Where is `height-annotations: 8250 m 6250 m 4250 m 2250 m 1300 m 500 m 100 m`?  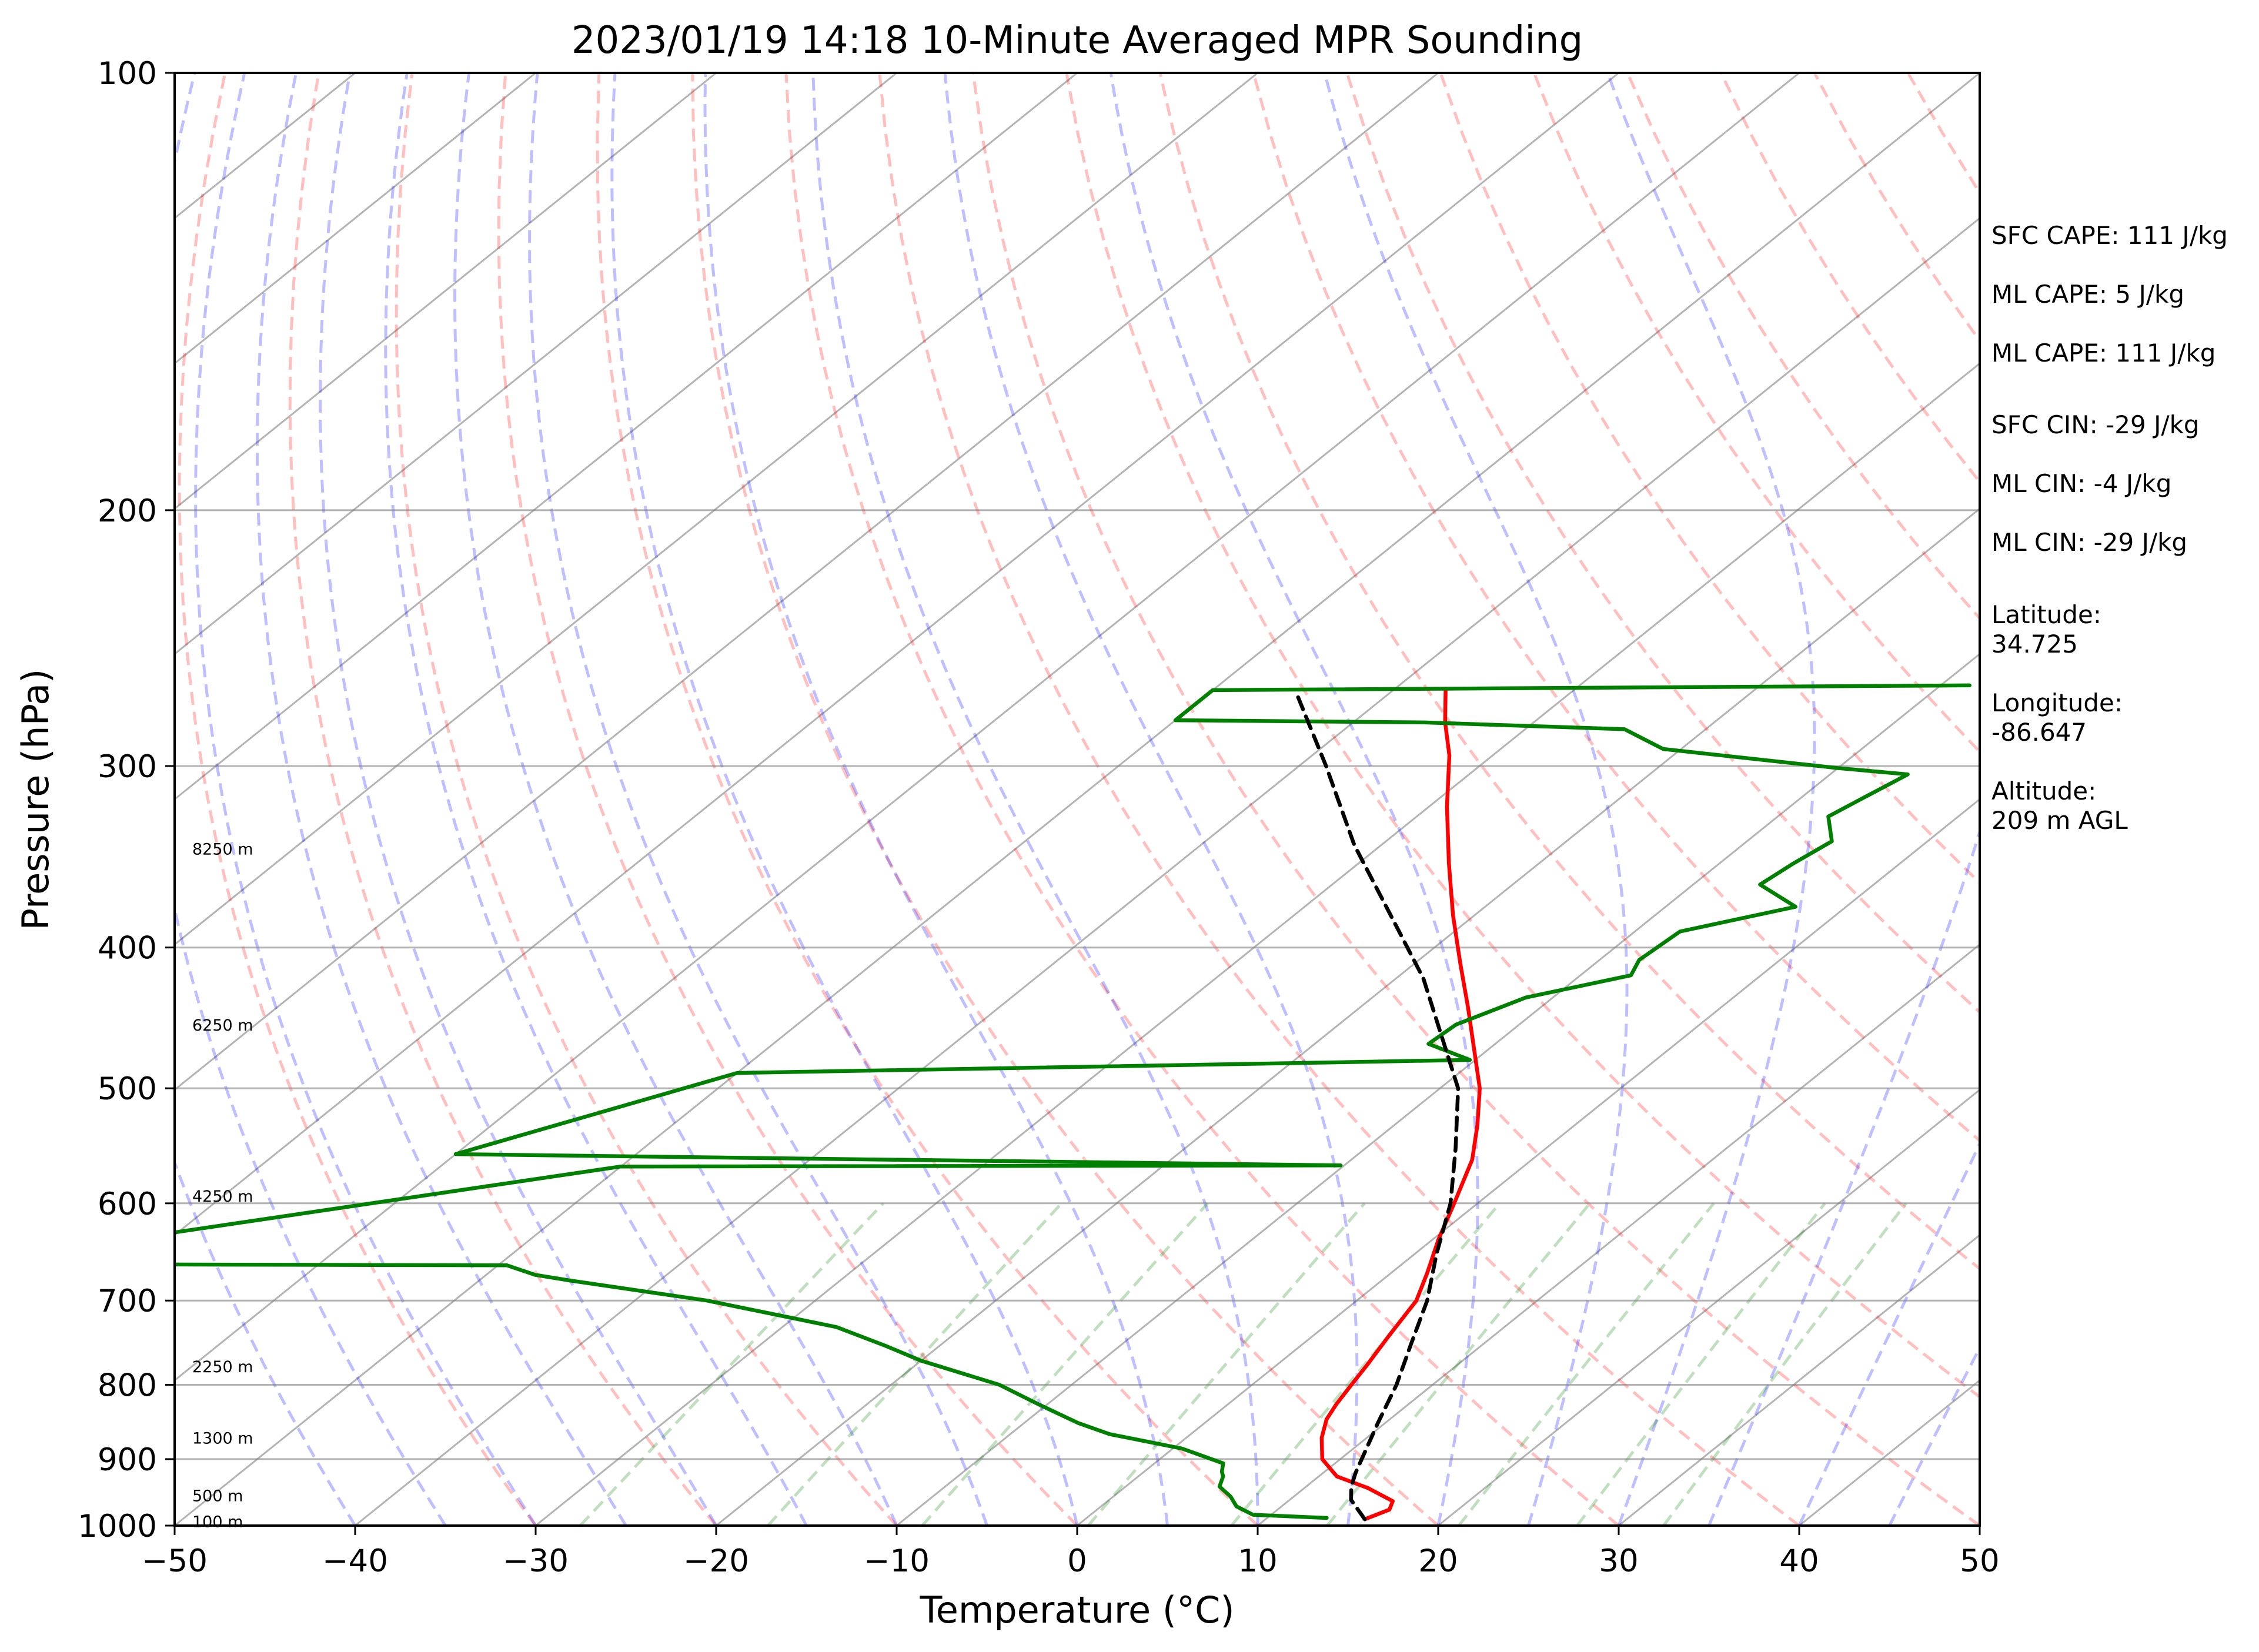
height-annotations: 8250 m 6250 m 4250 m 2250 m 1300 m 500 m 100 m is located at coordinates (222, 1186).